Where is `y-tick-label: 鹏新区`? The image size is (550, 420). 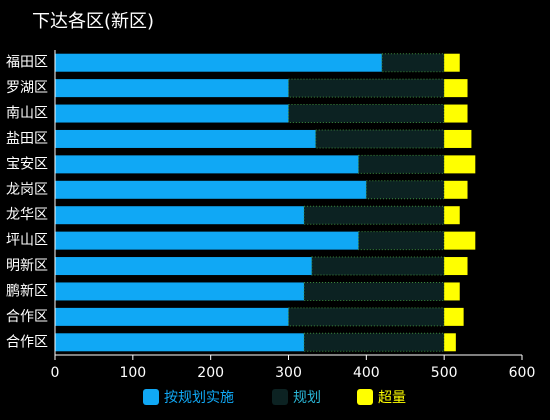 y-tick-label: 鹏新区 is located at coordinates (27, 291).